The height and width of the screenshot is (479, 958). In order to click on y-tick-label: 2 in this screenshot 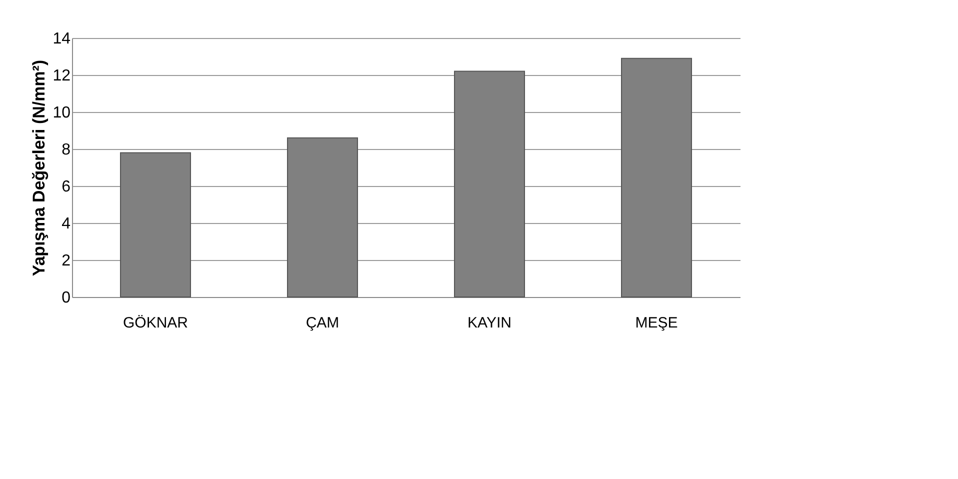, I will do `click(66, 261)`.